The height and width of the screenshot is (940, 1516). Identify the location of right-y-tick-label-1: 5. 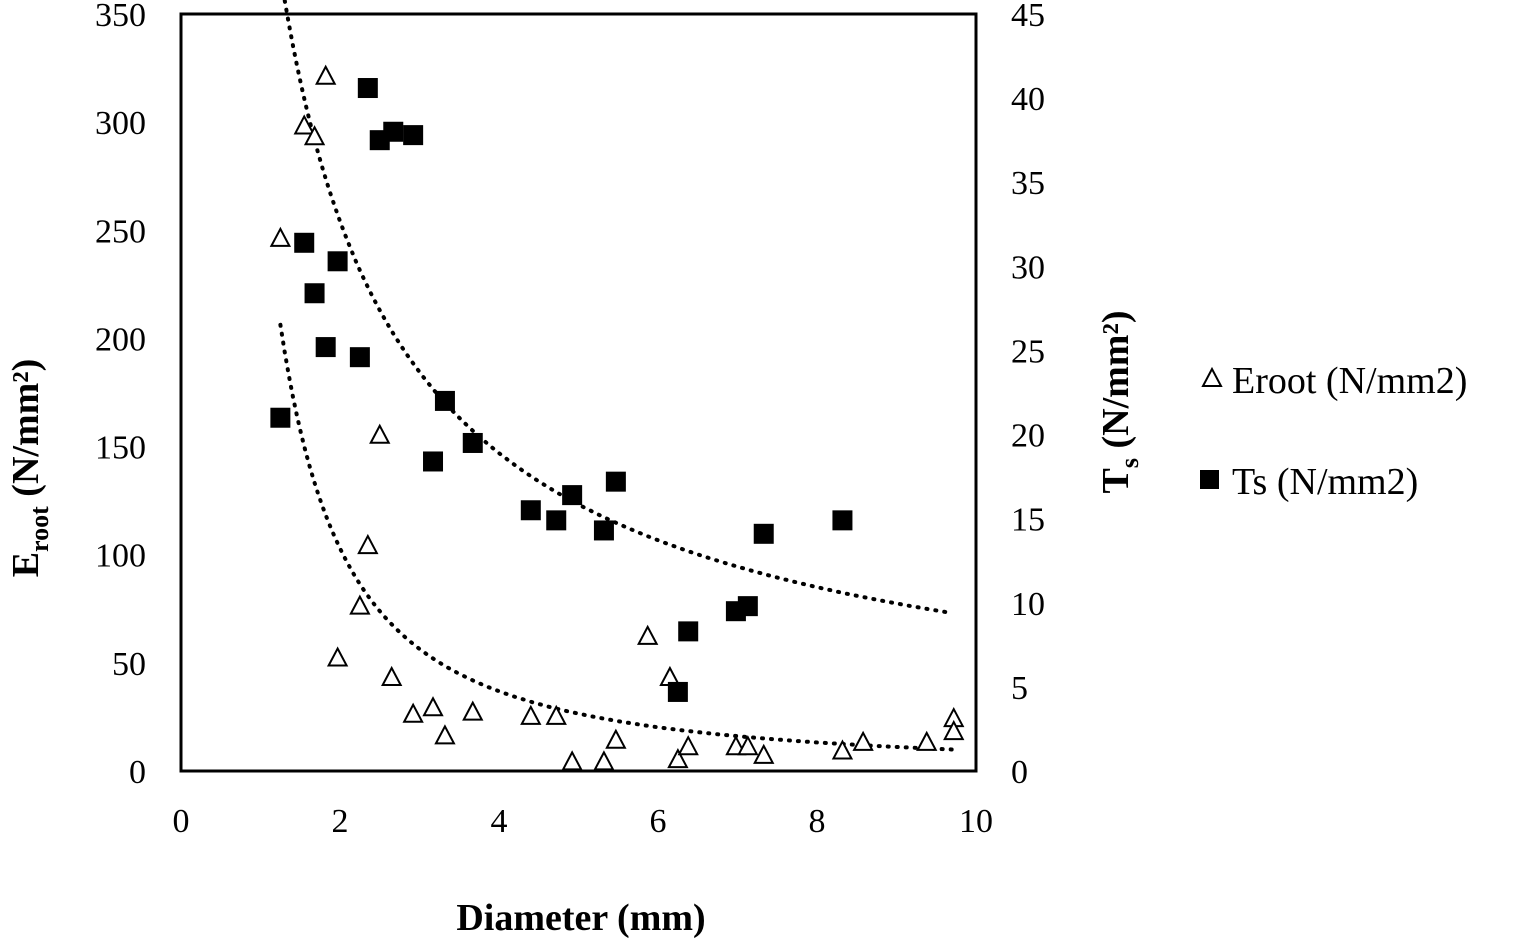
(1019, 688).